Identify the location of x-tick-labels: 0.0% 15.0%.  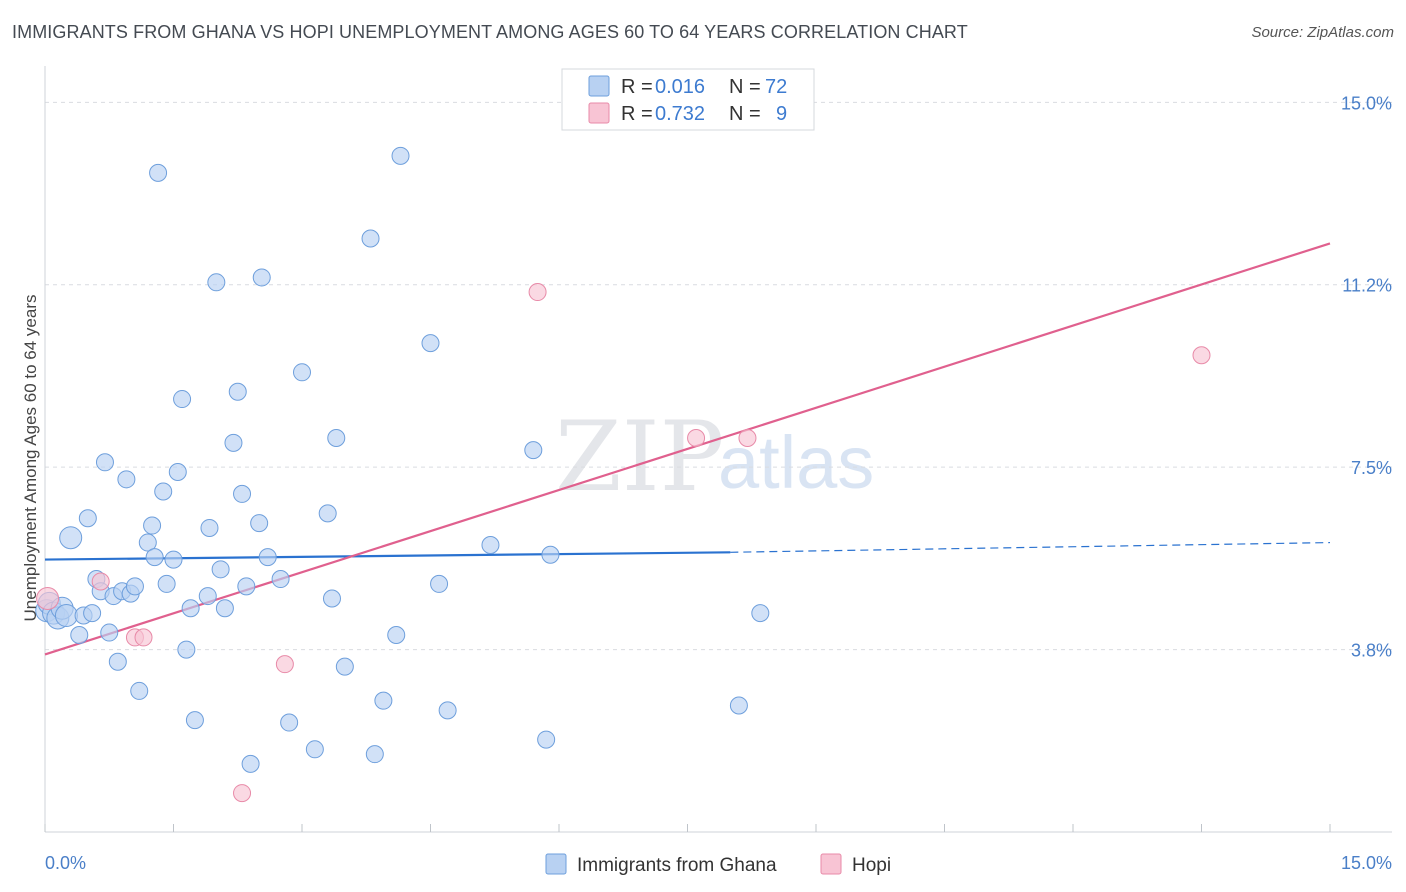
(718, 863).